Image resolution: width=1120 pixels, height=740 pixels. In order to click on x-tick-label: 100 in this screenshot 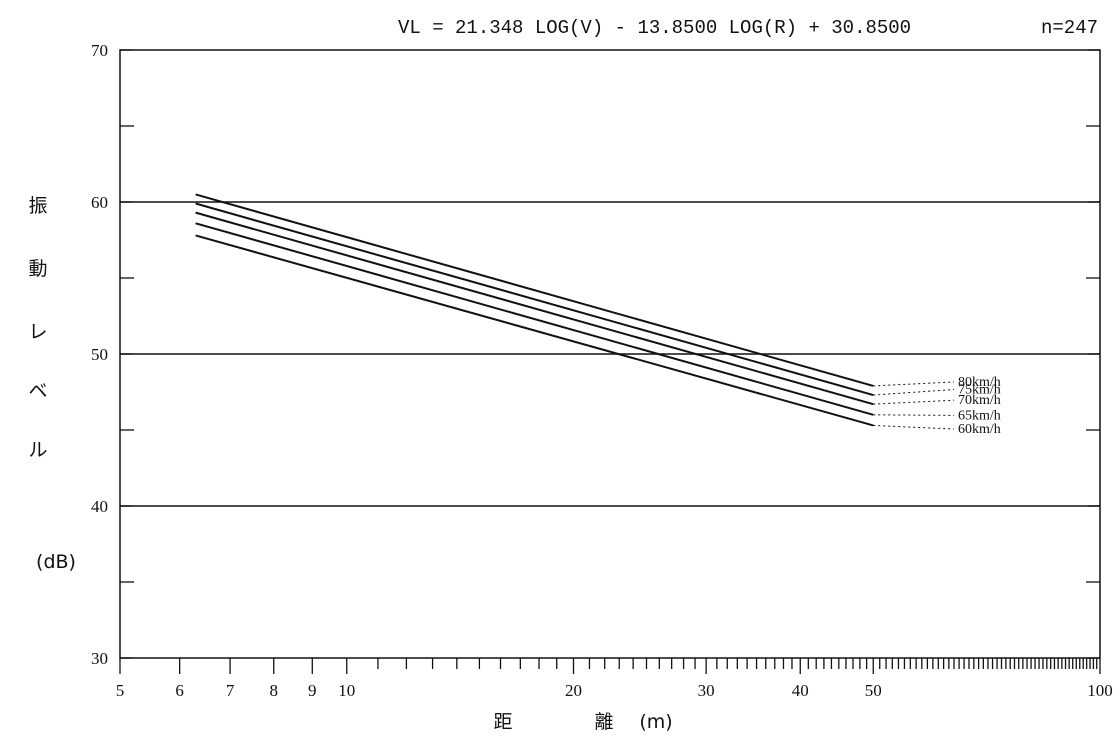, I will do `click(1100, 690)`.